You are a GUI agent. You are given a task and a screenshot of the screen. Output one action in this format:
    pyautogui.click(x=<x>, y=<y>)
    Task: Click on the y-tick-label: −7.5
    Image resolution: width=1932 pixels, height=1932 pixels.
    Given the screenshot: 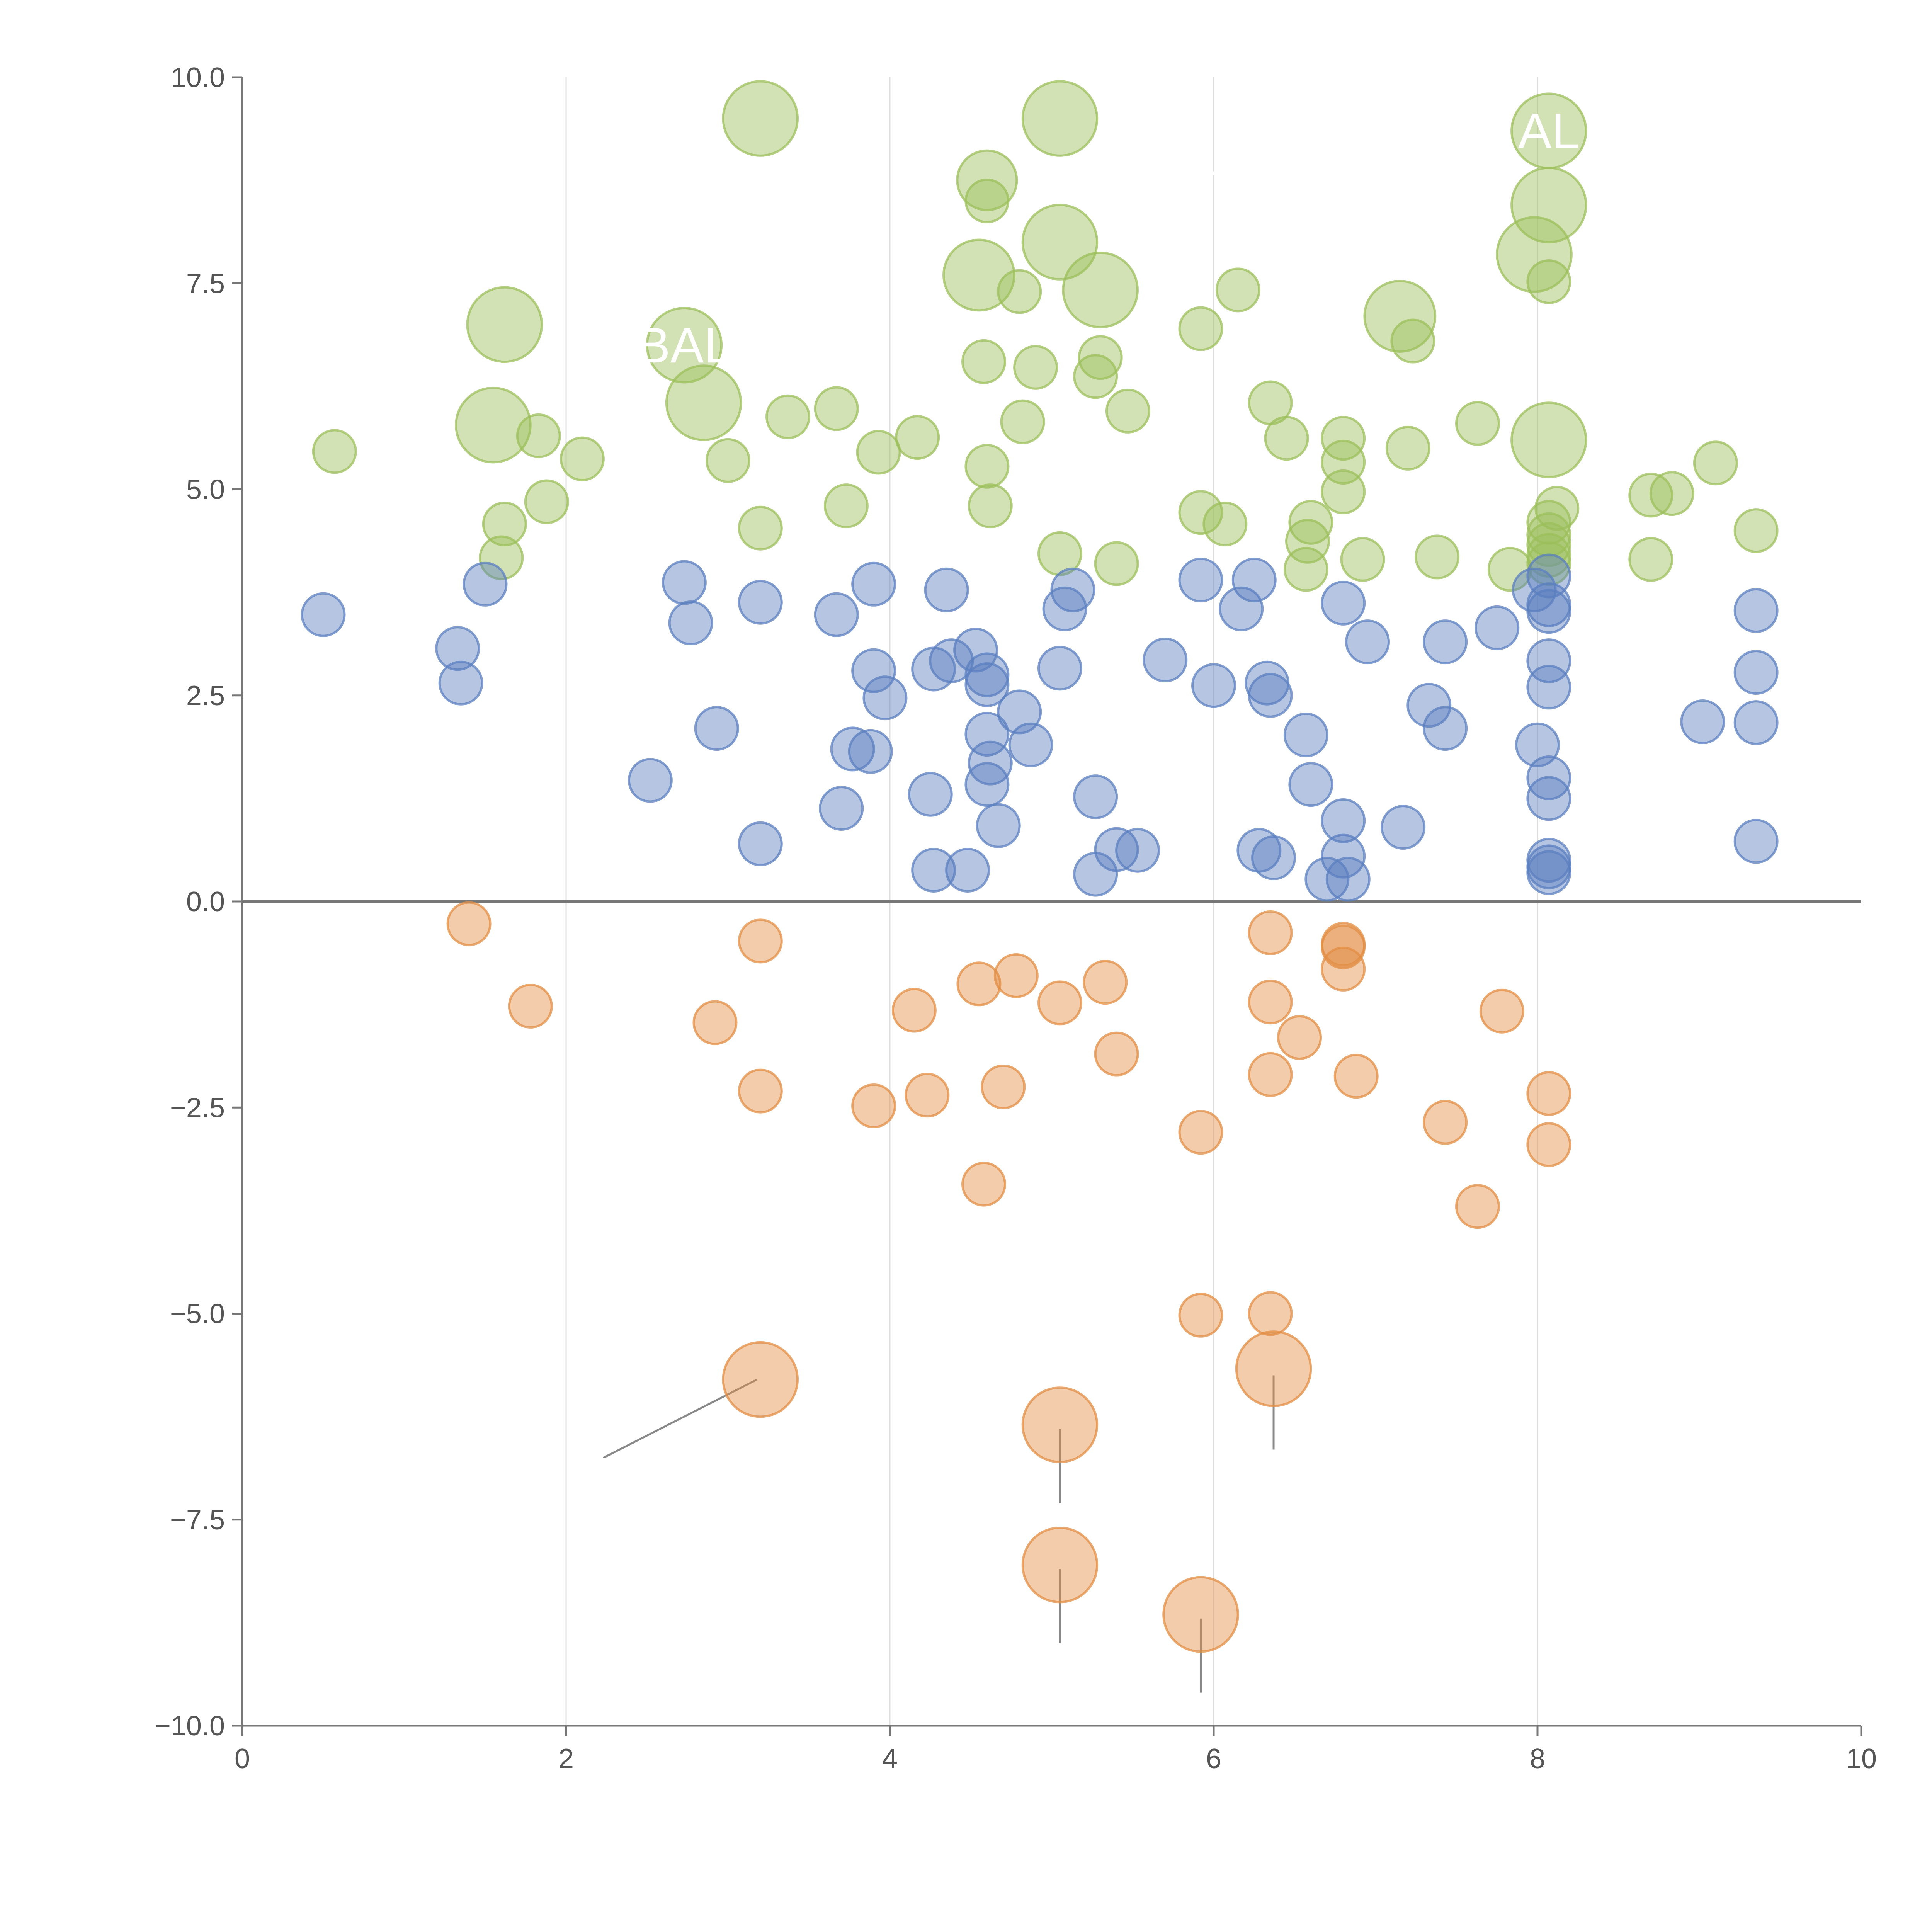 What is the action you would take?
    pyautogui.click(x=198, y=1520)
    